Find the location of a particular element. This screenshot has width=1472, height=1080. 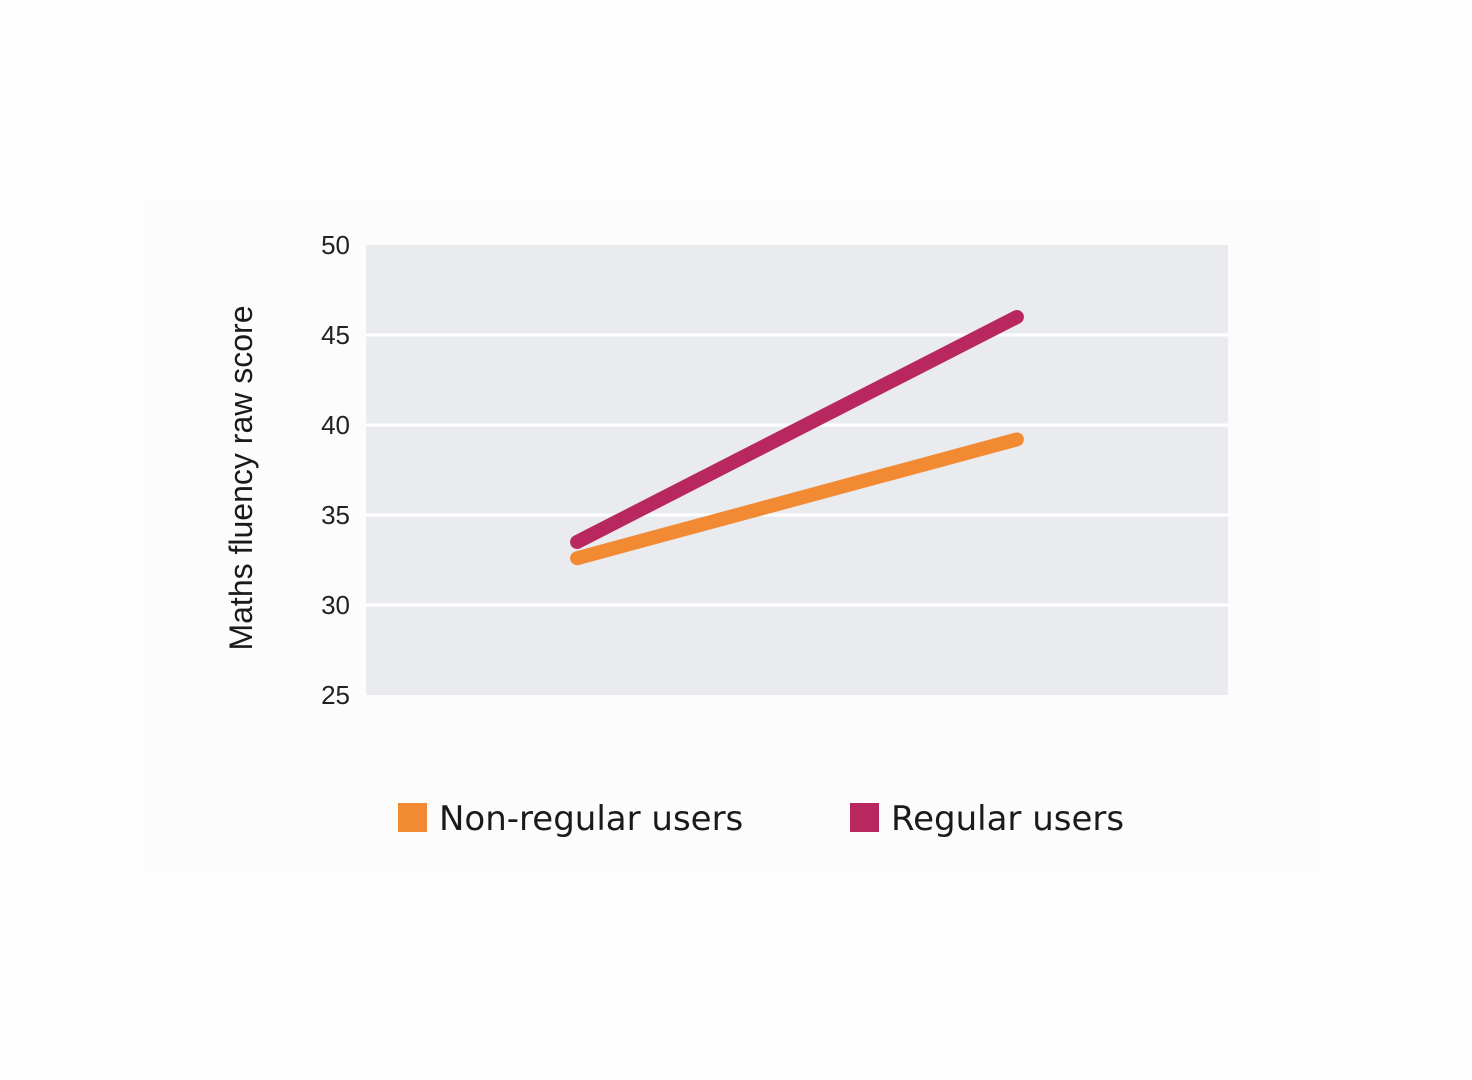

y-tick-label: 35 is located at coordinates (335, 515).